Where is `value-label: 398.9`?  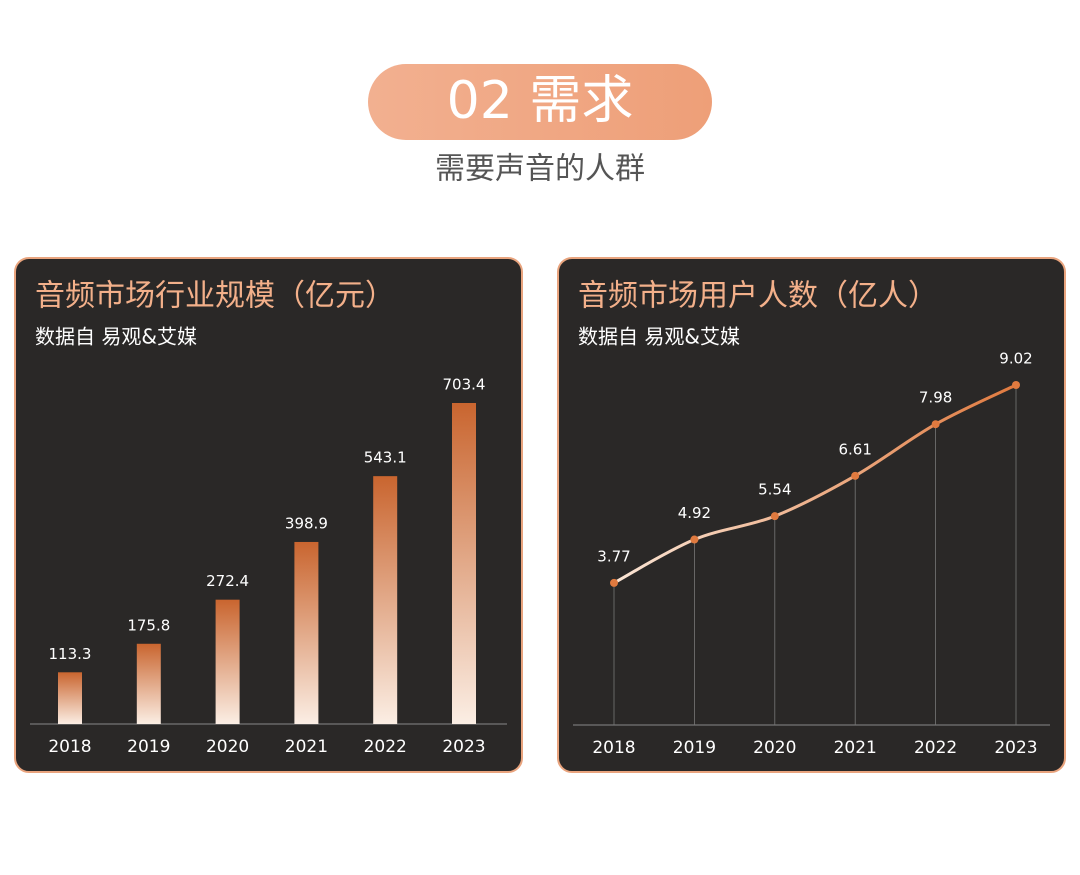
value-label: 398.9 is located at coordinates (306, 523).